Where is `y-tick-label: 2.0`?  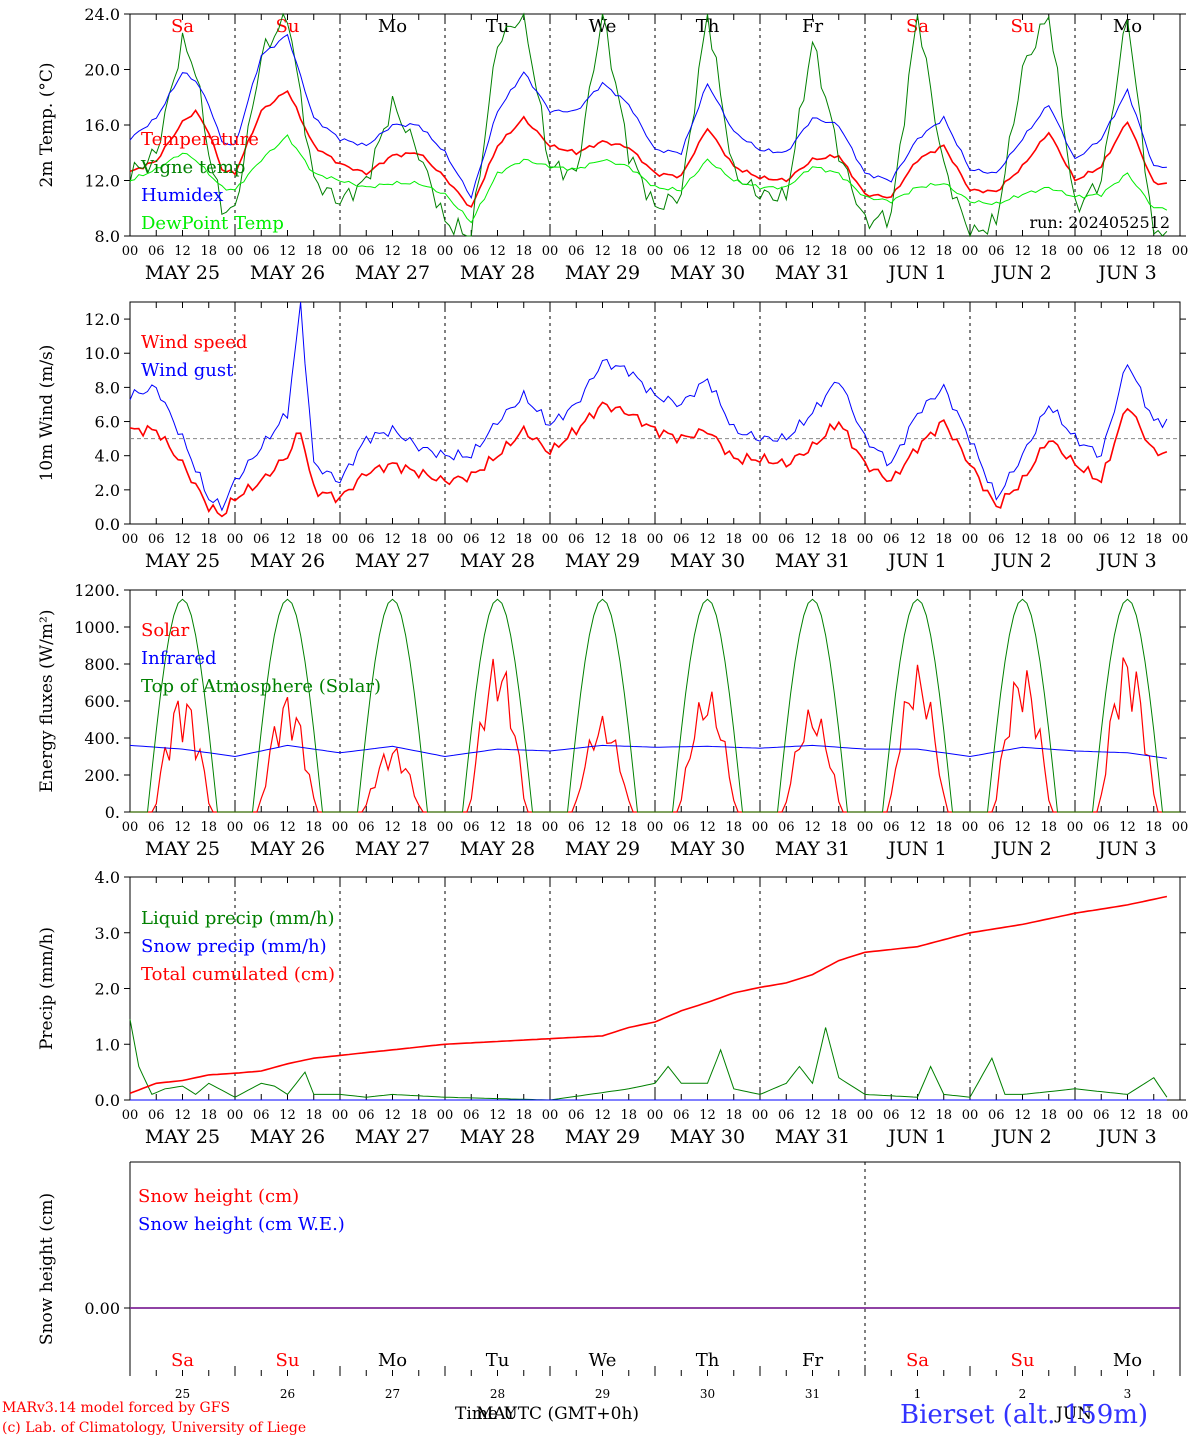
y-tick-label: 2.0 is located at coordinates (107, 490).